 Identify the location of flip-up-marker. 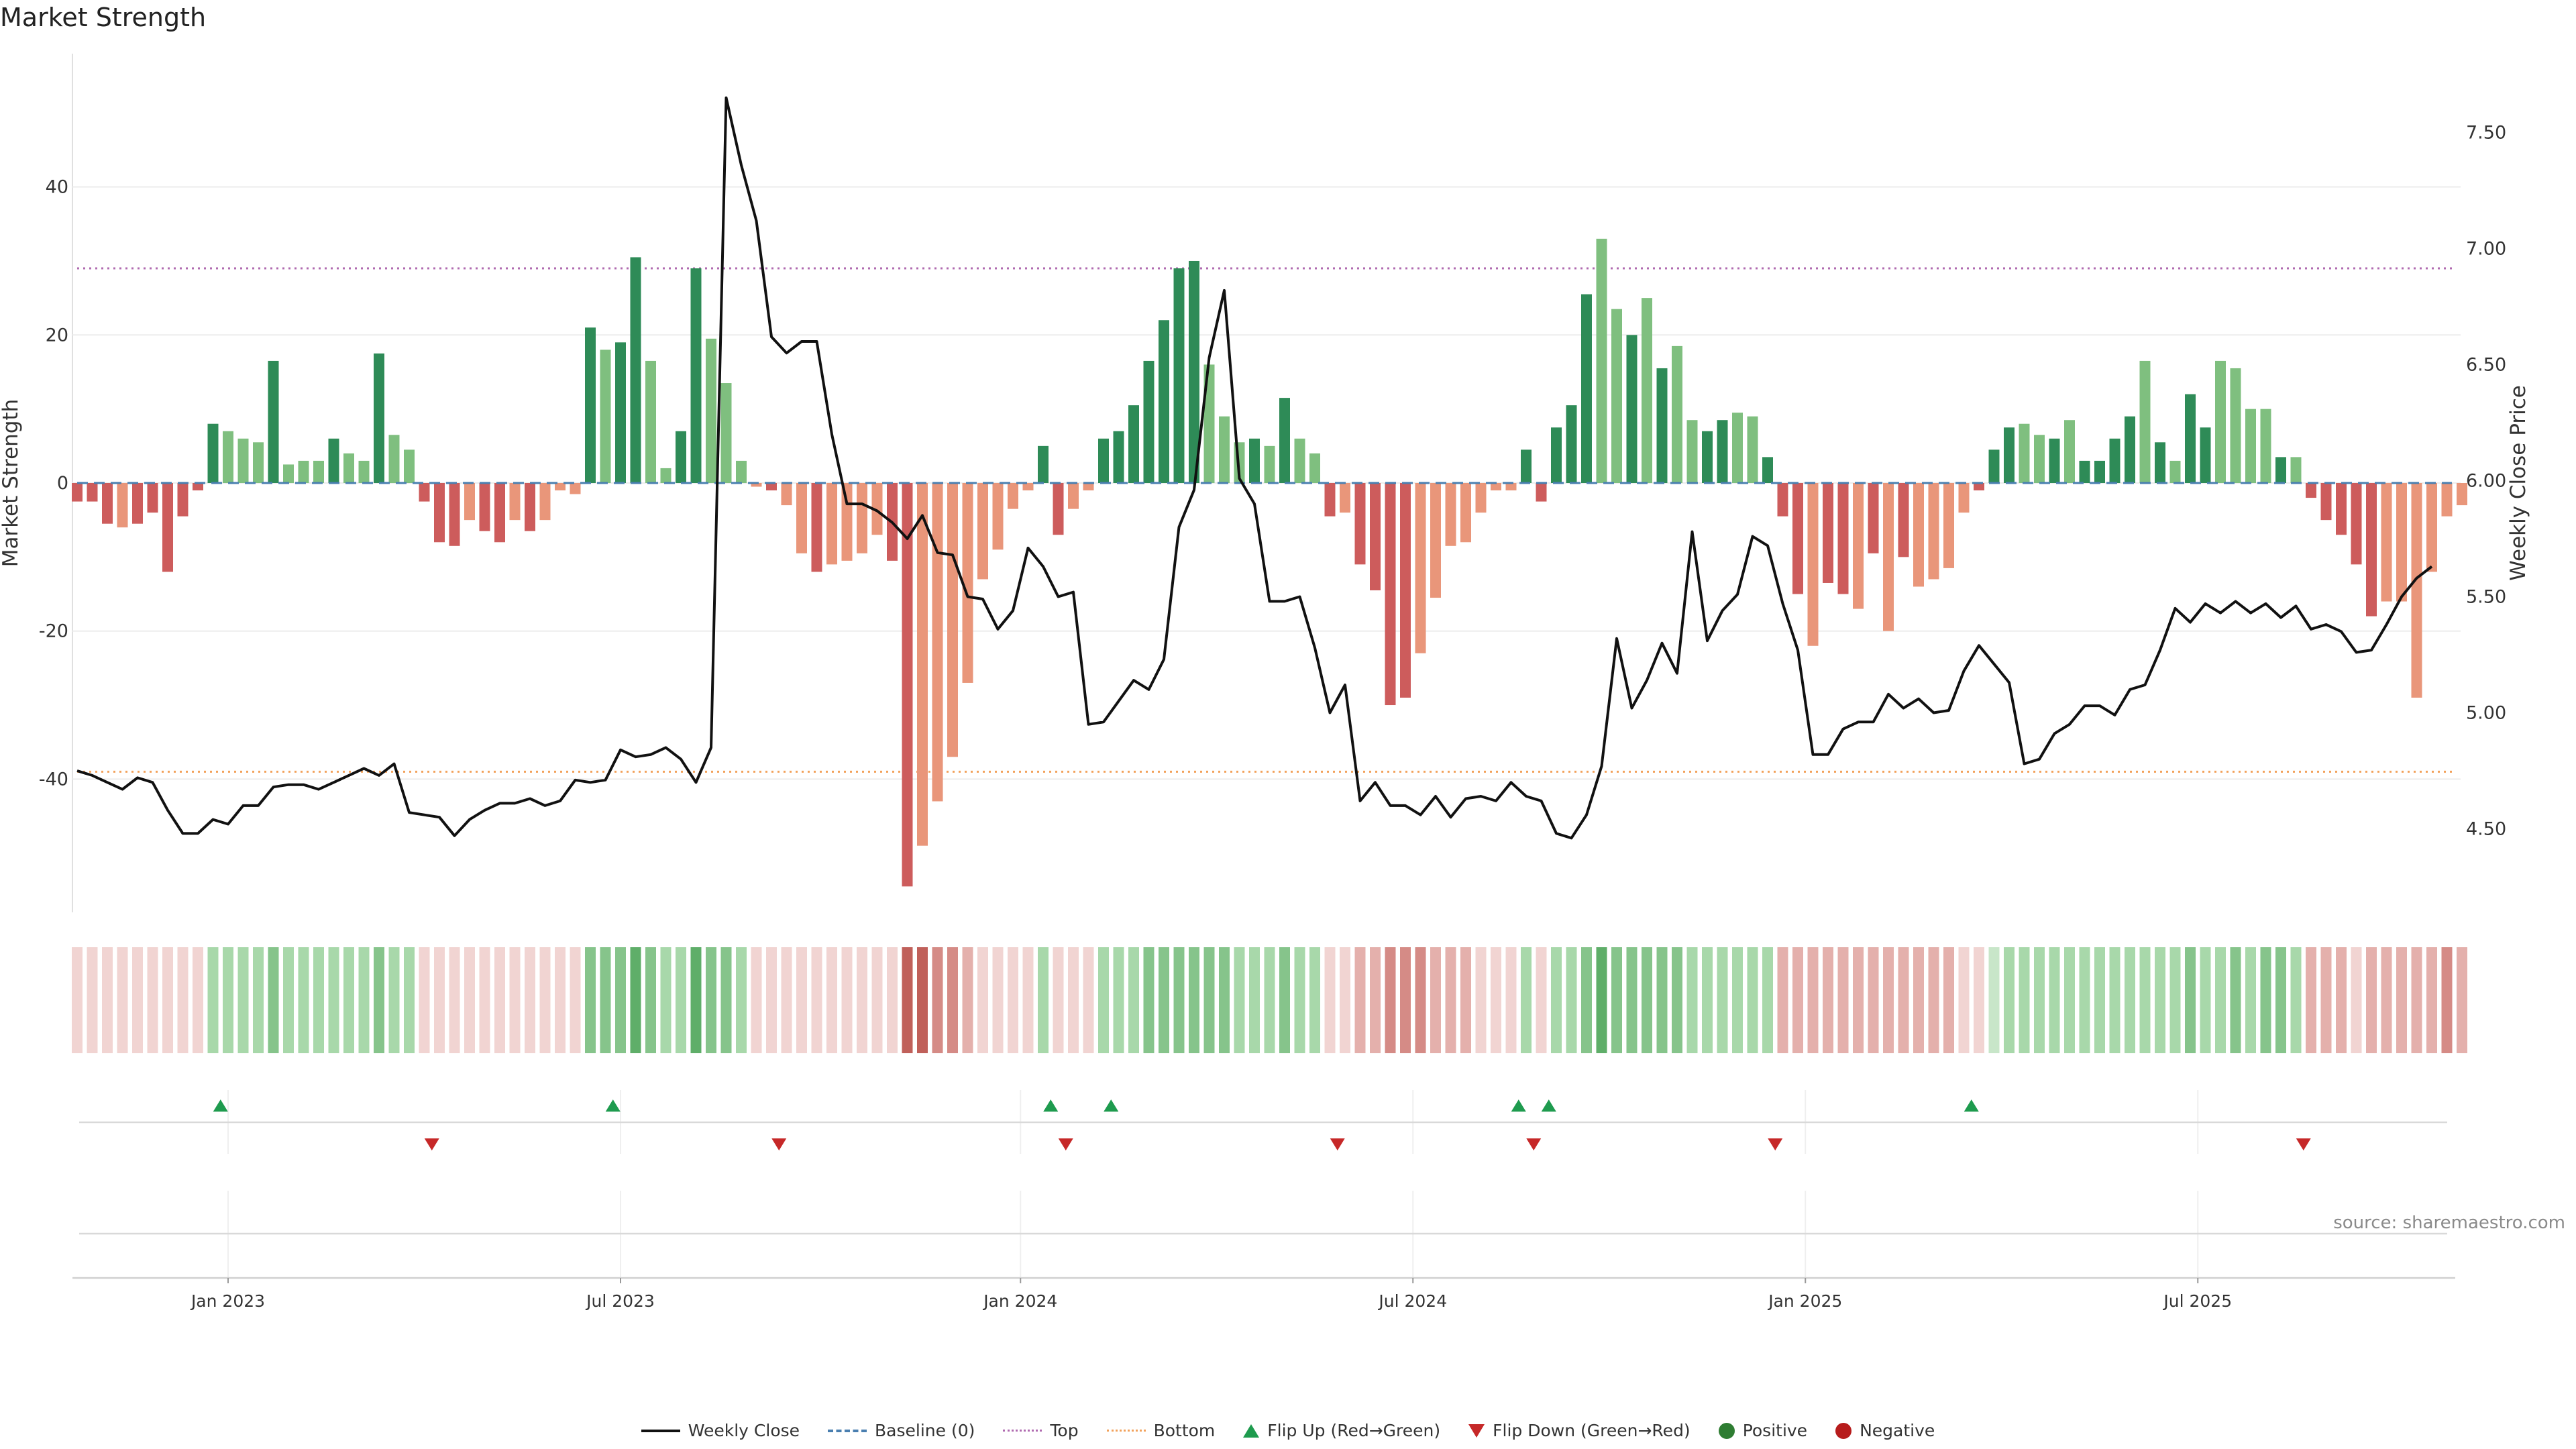
(220, 1105).